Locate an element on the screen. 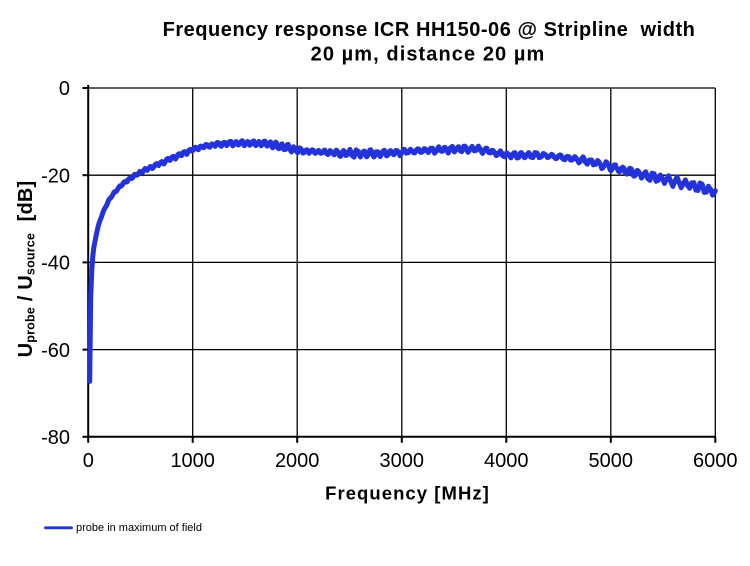 Image resolution: width=750 pixels, height=566 pixels. svg-text: 20 µm, distance 20 µm is located at coordinates (428, 55).